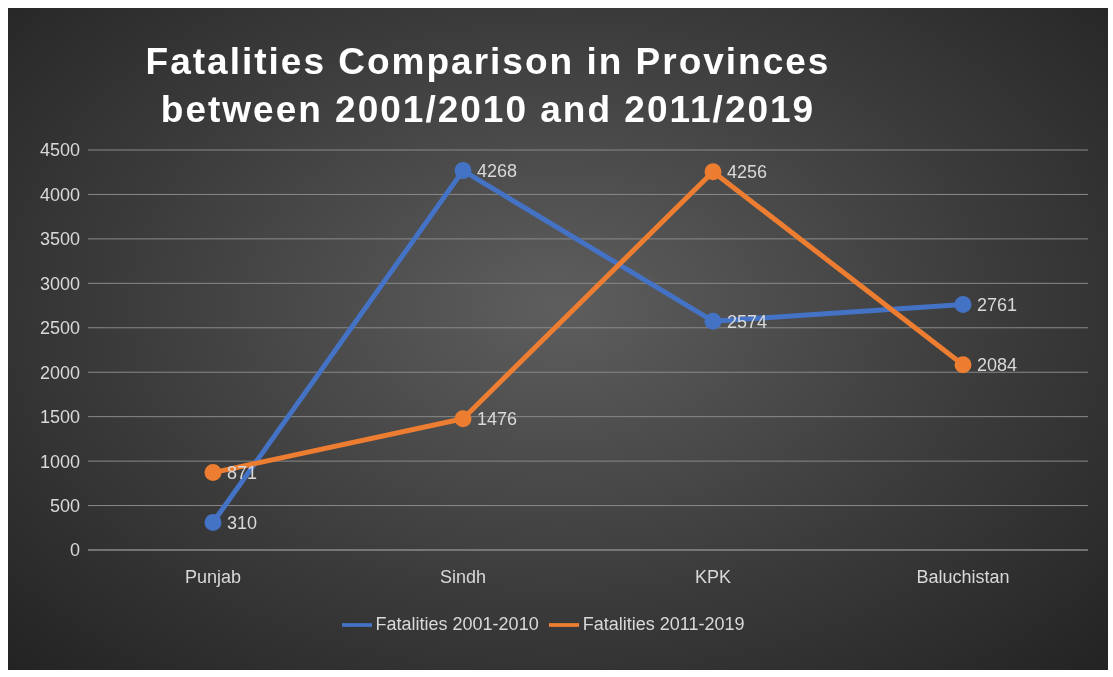  Describe the element at coordinates (488, 86) in the screenshot. I see `chart-title: Fatalities Comparison in Provinces between 2001/2010 and 2011/2019` at that location.